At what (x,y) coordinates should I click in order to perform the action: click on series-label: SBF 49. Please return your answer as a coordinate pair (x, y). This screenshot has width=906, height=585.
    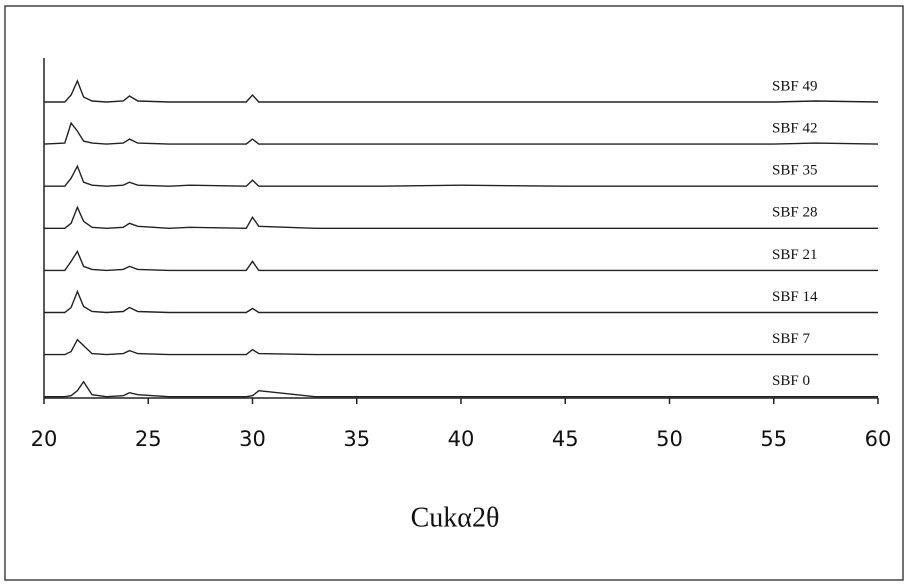
    Looking at the image, I should click on (794, 86).